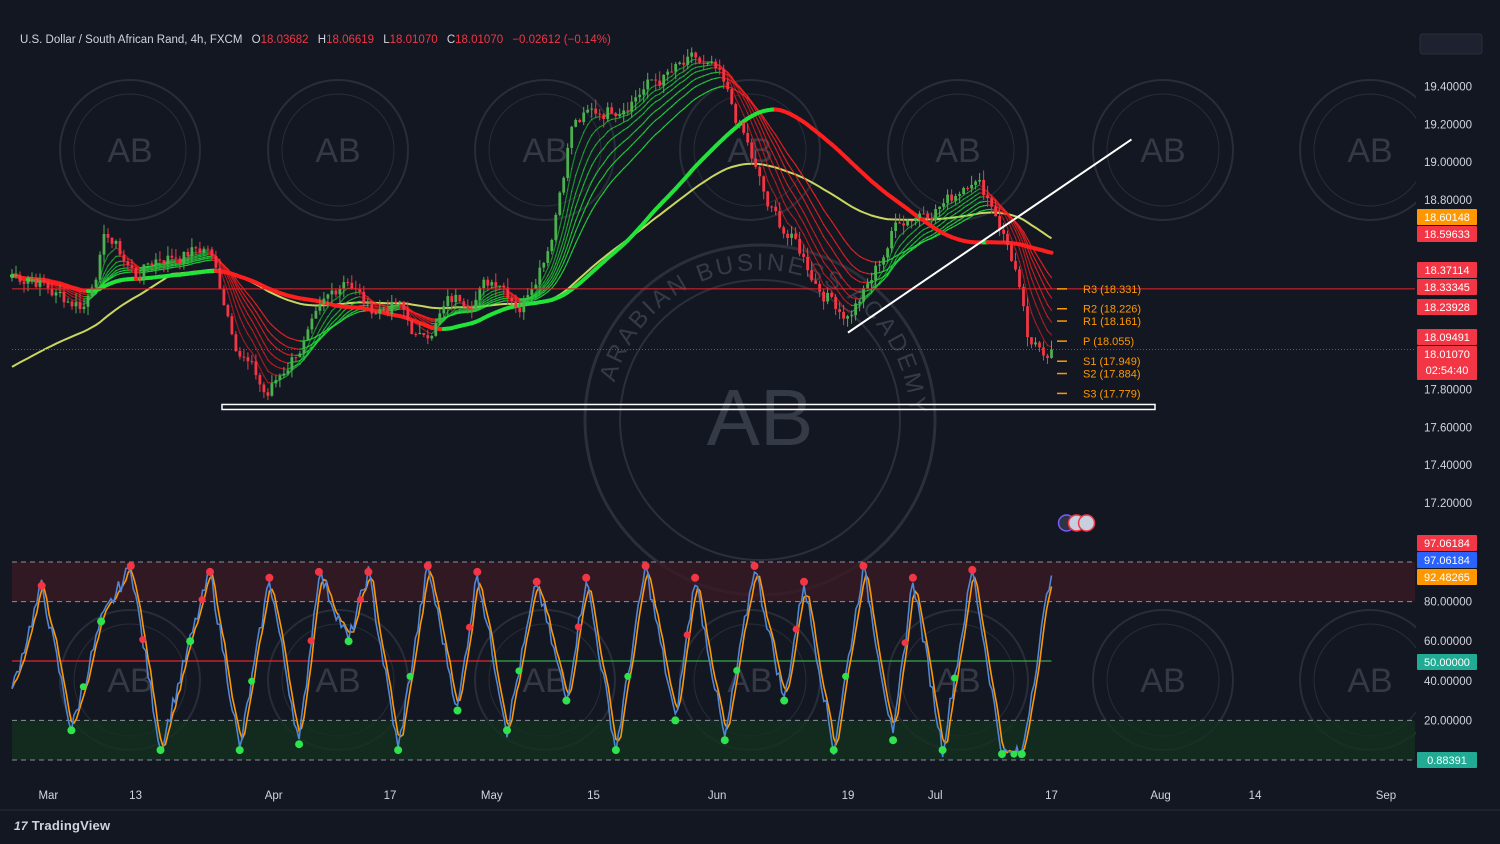 The height and width of the screenshot is (844, 1500). Describe the element at coordinates (1447, 308) in the screenshot. I see `price-tag-label: 18.23928` at that location.